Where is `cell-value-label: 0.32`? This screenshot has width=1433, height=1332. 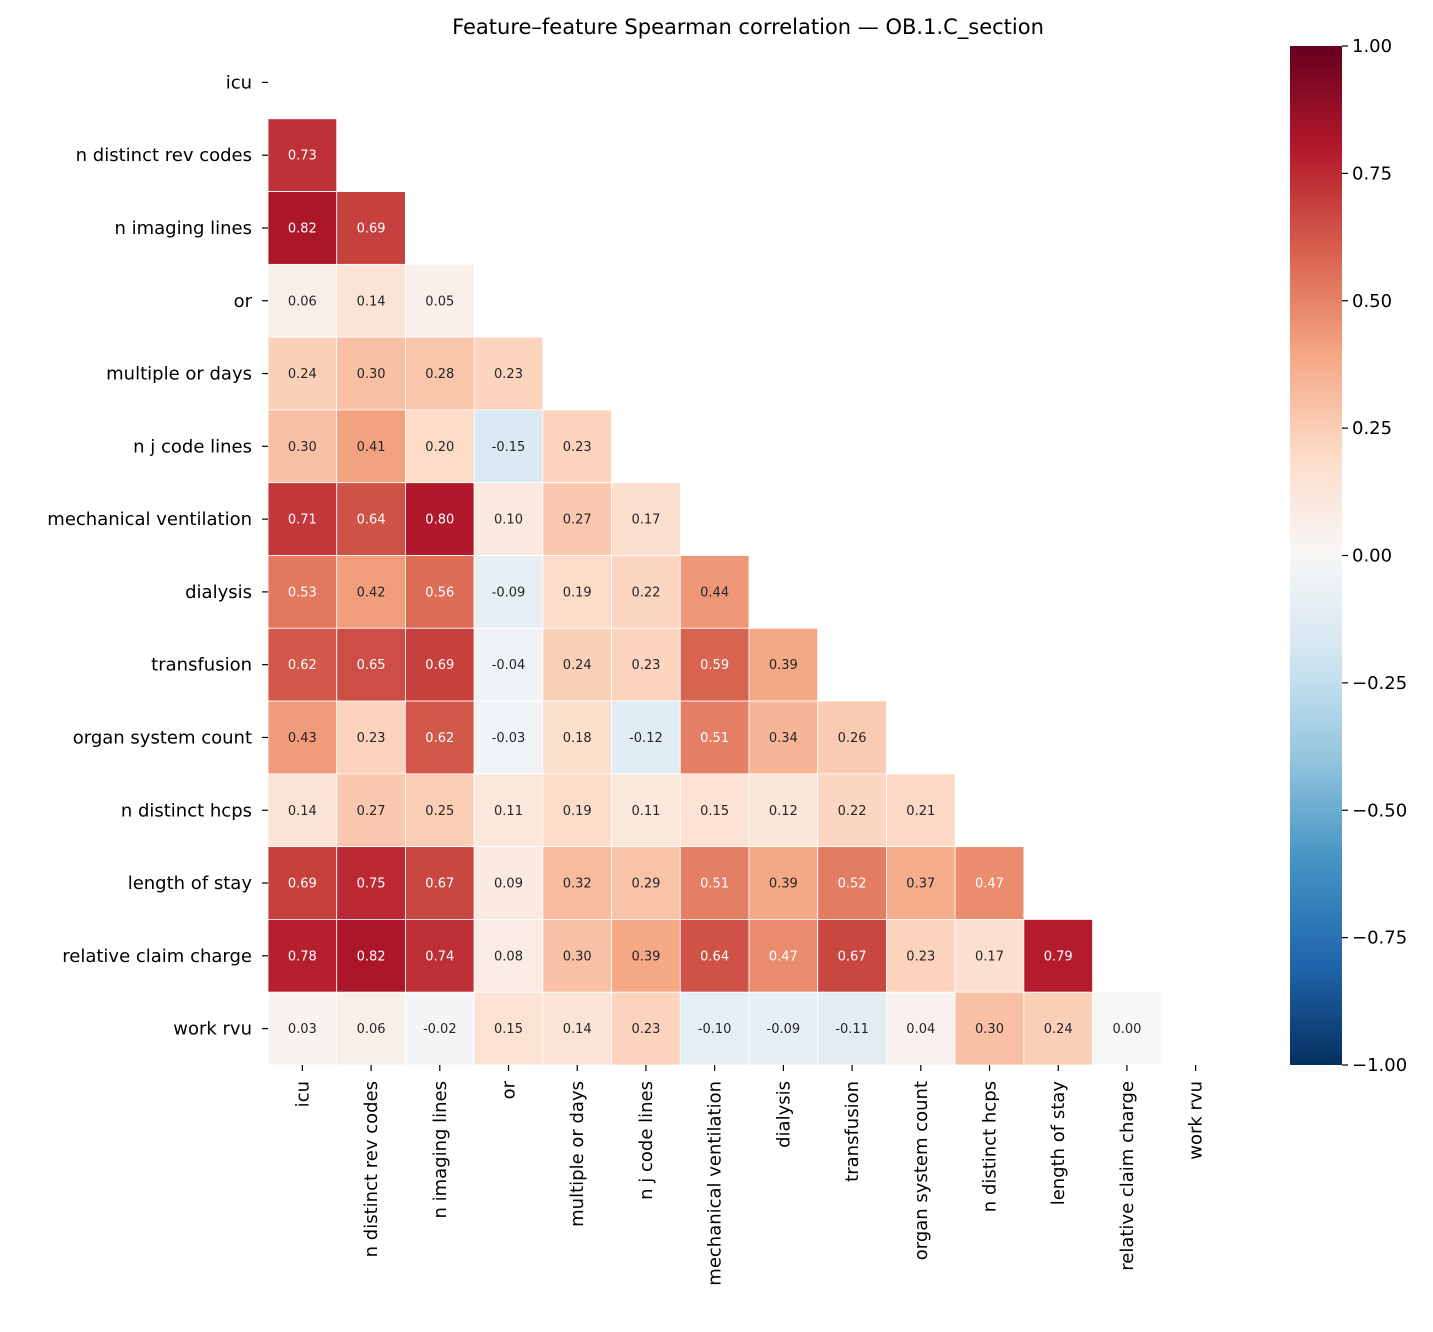 cell-value-label: 0.32 is located at coordinates (577, 884).